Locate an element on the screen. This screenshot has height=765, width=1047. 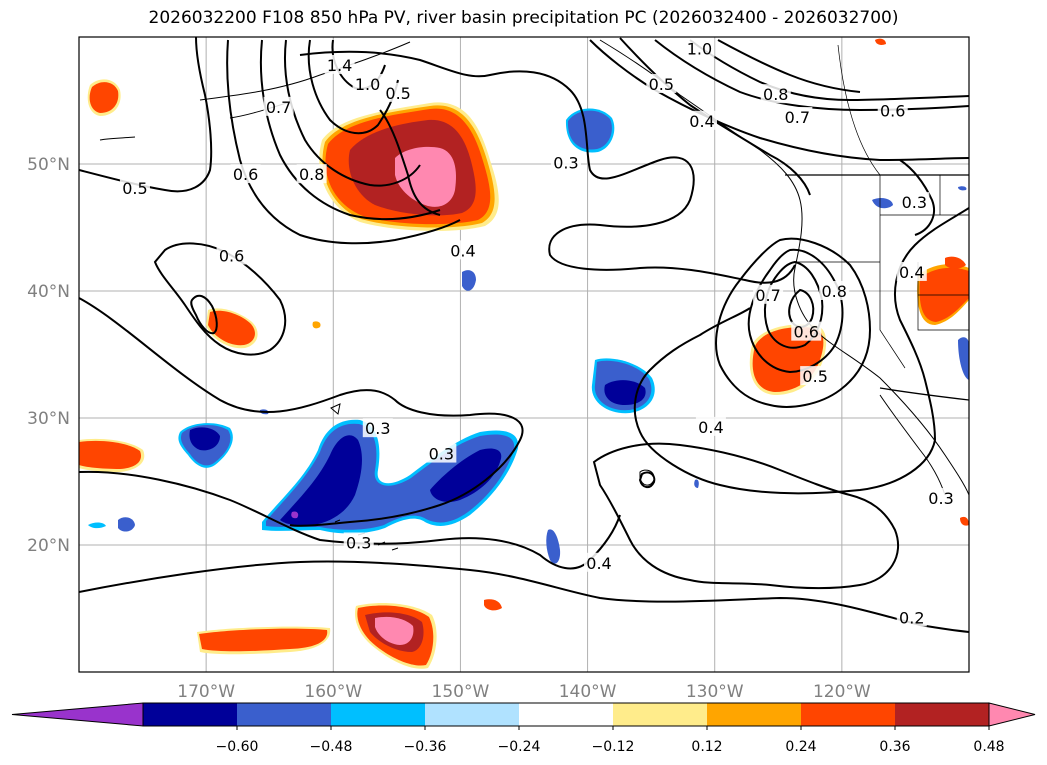
country-borders is located at coordinates (877, 287).